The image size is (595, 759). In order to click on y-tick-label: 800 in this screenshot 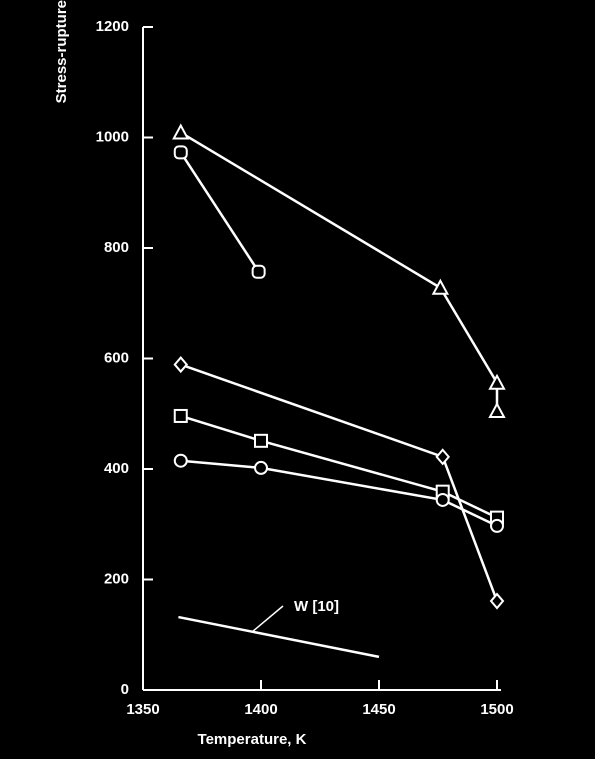, I will do `click(116, 247)`.